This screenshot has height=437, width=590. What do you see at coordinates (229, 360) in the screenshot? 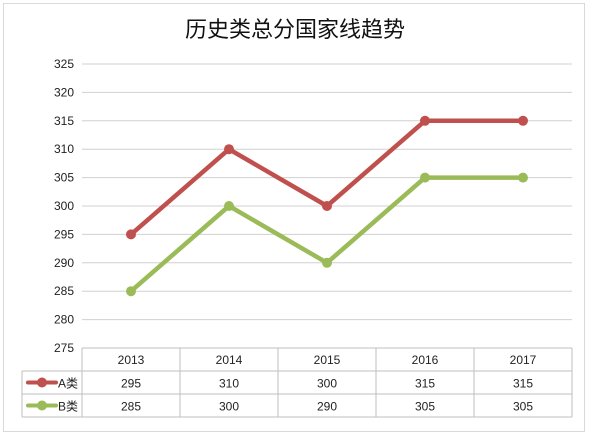
I see `x-tick-label: 2014` at bounding box center [229, 360].